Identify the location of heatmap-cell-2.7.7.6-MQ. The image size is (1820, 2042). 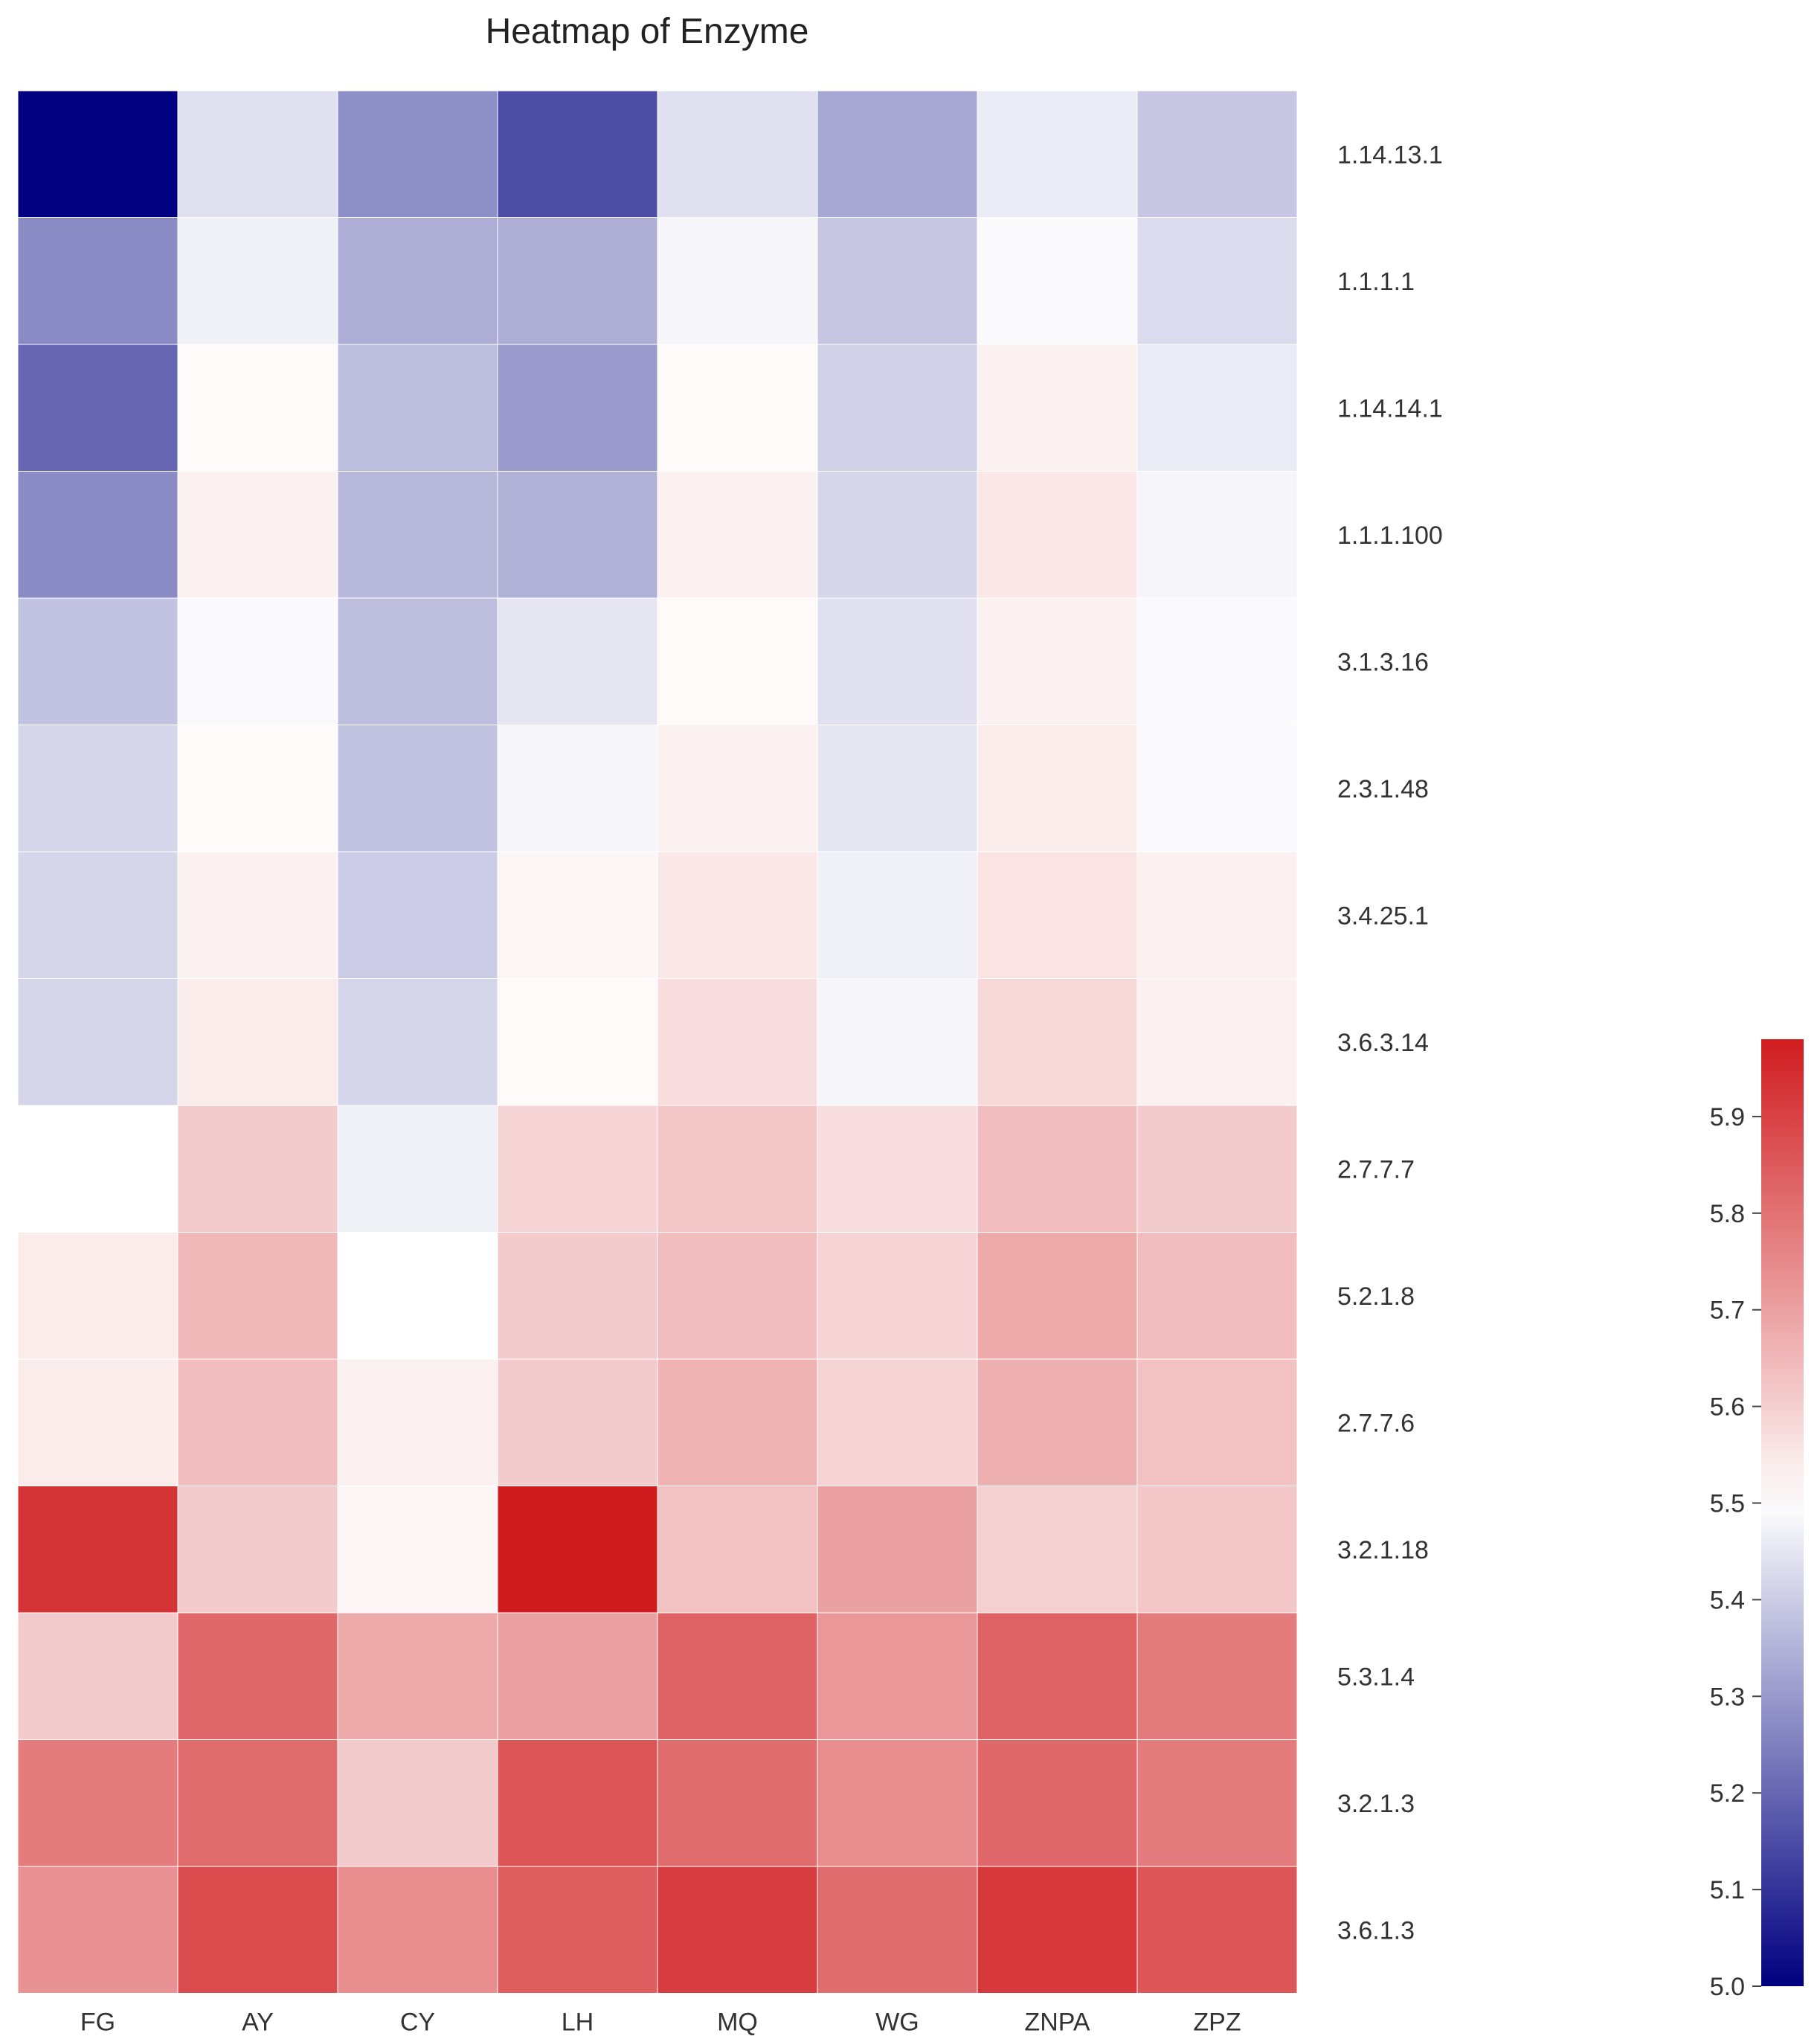
(738, 1422).